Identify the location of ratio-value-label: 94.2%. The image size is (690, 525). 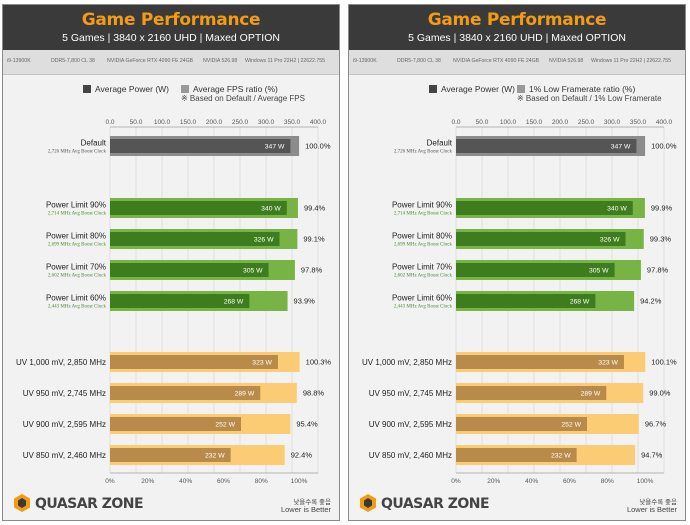
(651, 301).